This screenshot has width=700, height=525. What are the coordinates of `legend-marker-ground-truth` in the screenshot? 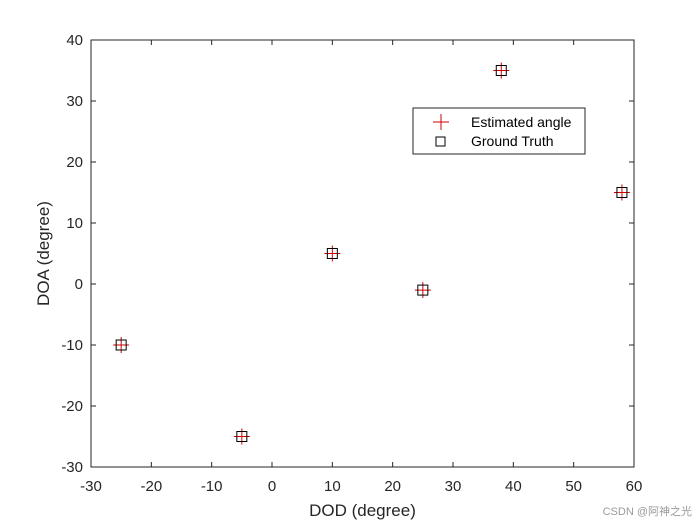 It's located at (440, 141).